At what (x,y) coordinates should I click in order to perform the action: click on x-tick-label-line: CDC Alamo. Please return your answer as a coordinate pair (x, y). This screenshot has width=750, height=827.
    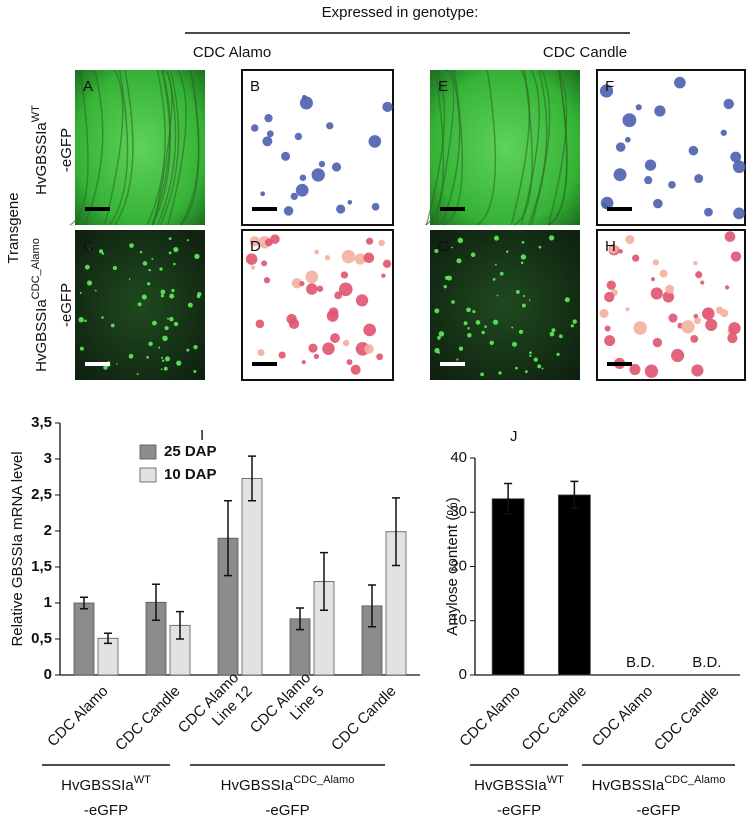
    Looking at the image, I should click on (489, 716).